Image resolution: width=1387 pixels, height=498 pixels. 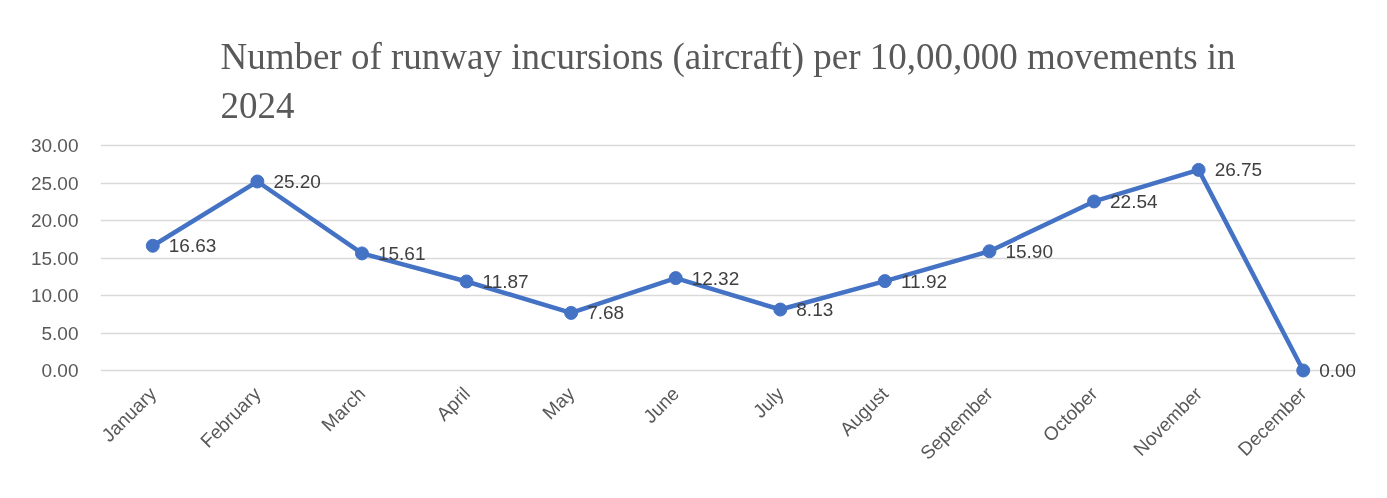 What do you see at coordinates (728, 81) in the screenshot?
I see `chart-title: Number of runway incursions (aircraft) per 10,00,000 movements in 2024` at bounding box center [728, 81].